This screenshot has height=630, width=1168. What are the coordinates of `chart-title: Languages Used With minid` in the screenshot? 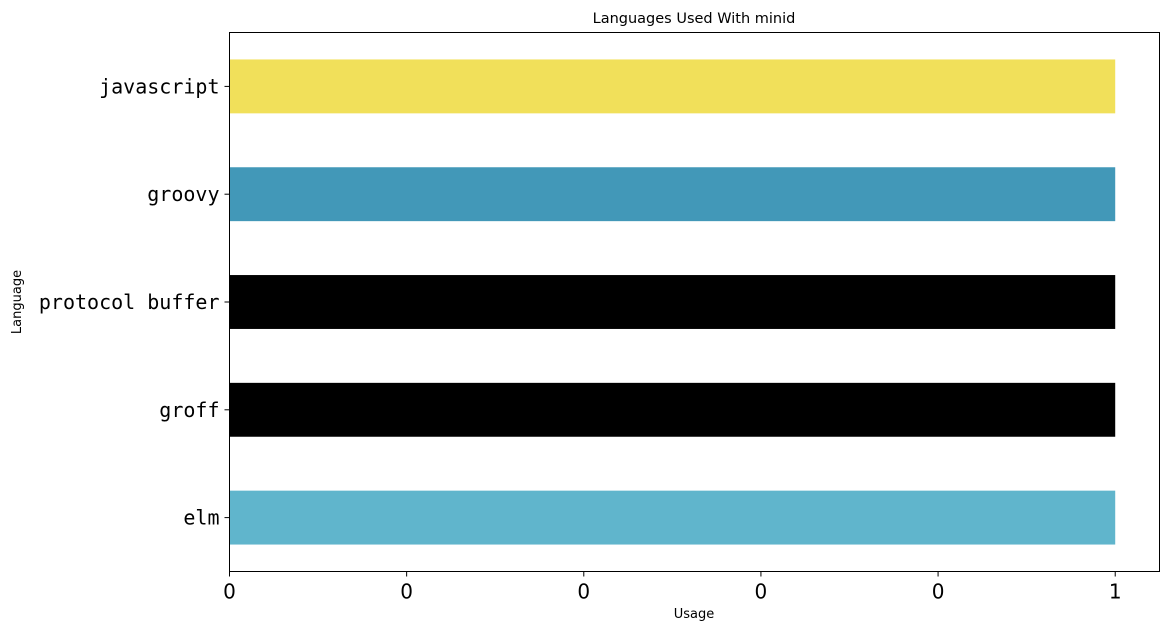 It's located at (694, 19).